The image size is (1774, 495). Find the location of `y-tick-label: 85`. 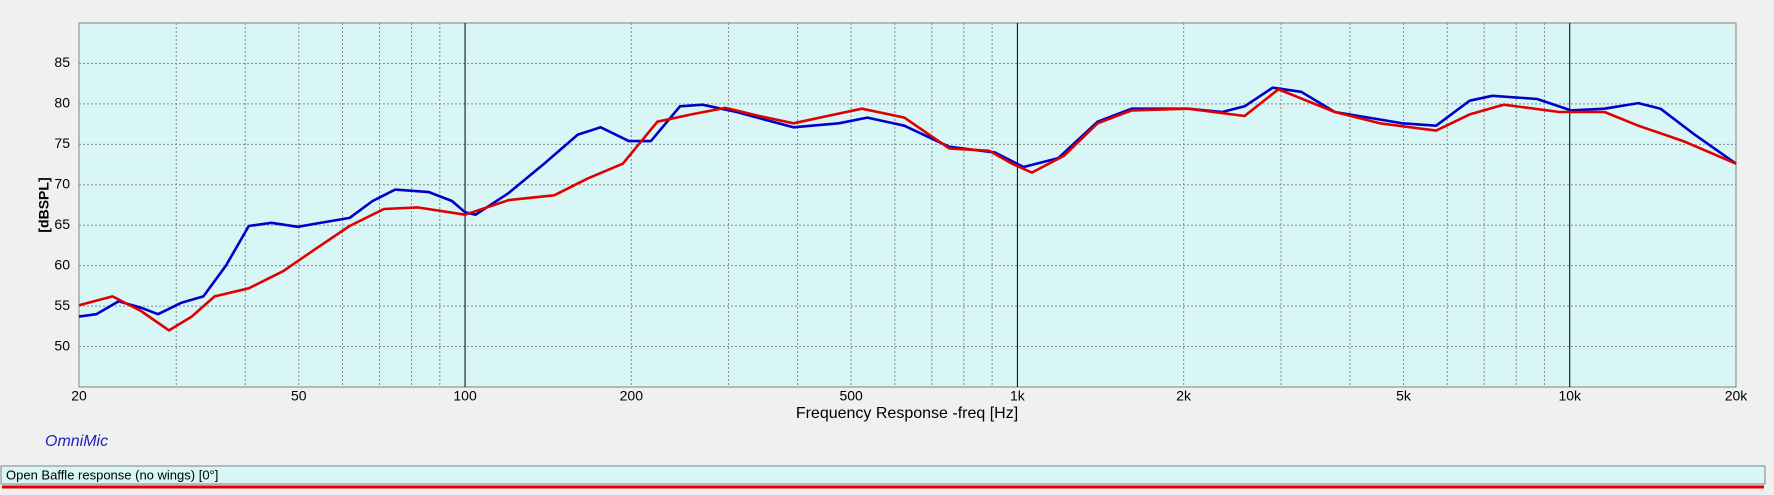

y-tick-label: 85 is located at coordinates (62, 62).